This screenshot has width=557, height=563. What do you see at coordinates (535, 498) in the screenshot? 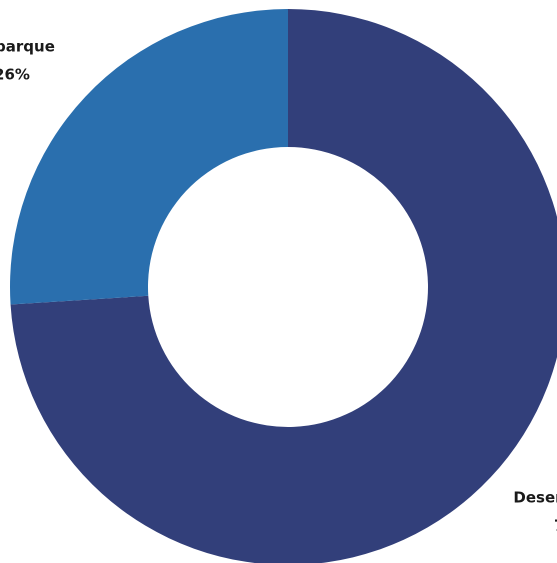
I see `slice-label: Desembarque` at bounding box center [535, 498].